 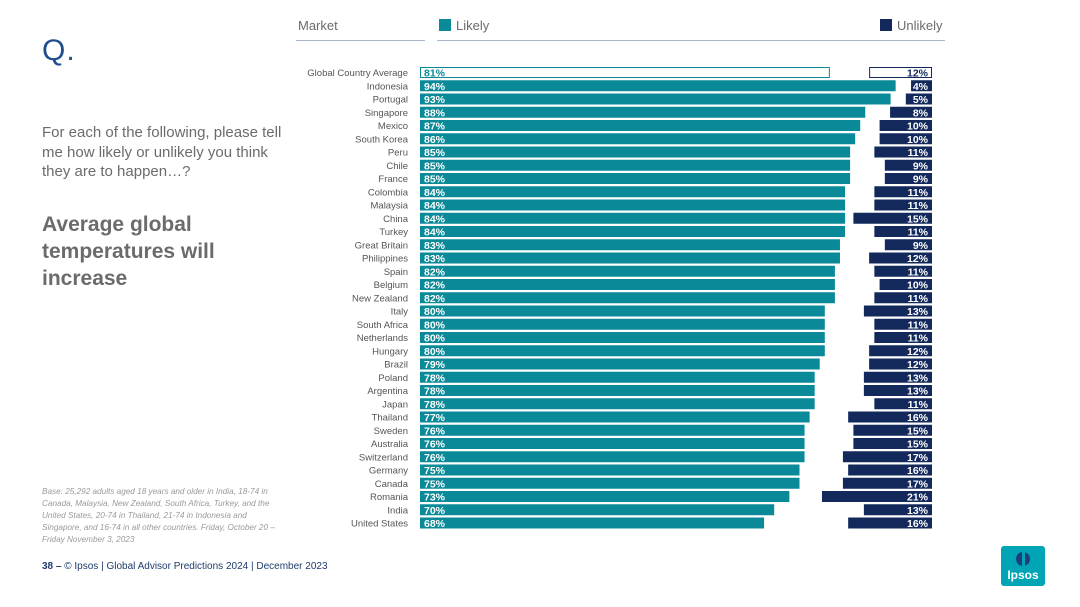 What do you see at coordinates (435, 365) in the screenshot?
I see `likely-value-label: 79%` at bounding box center [435, 365].